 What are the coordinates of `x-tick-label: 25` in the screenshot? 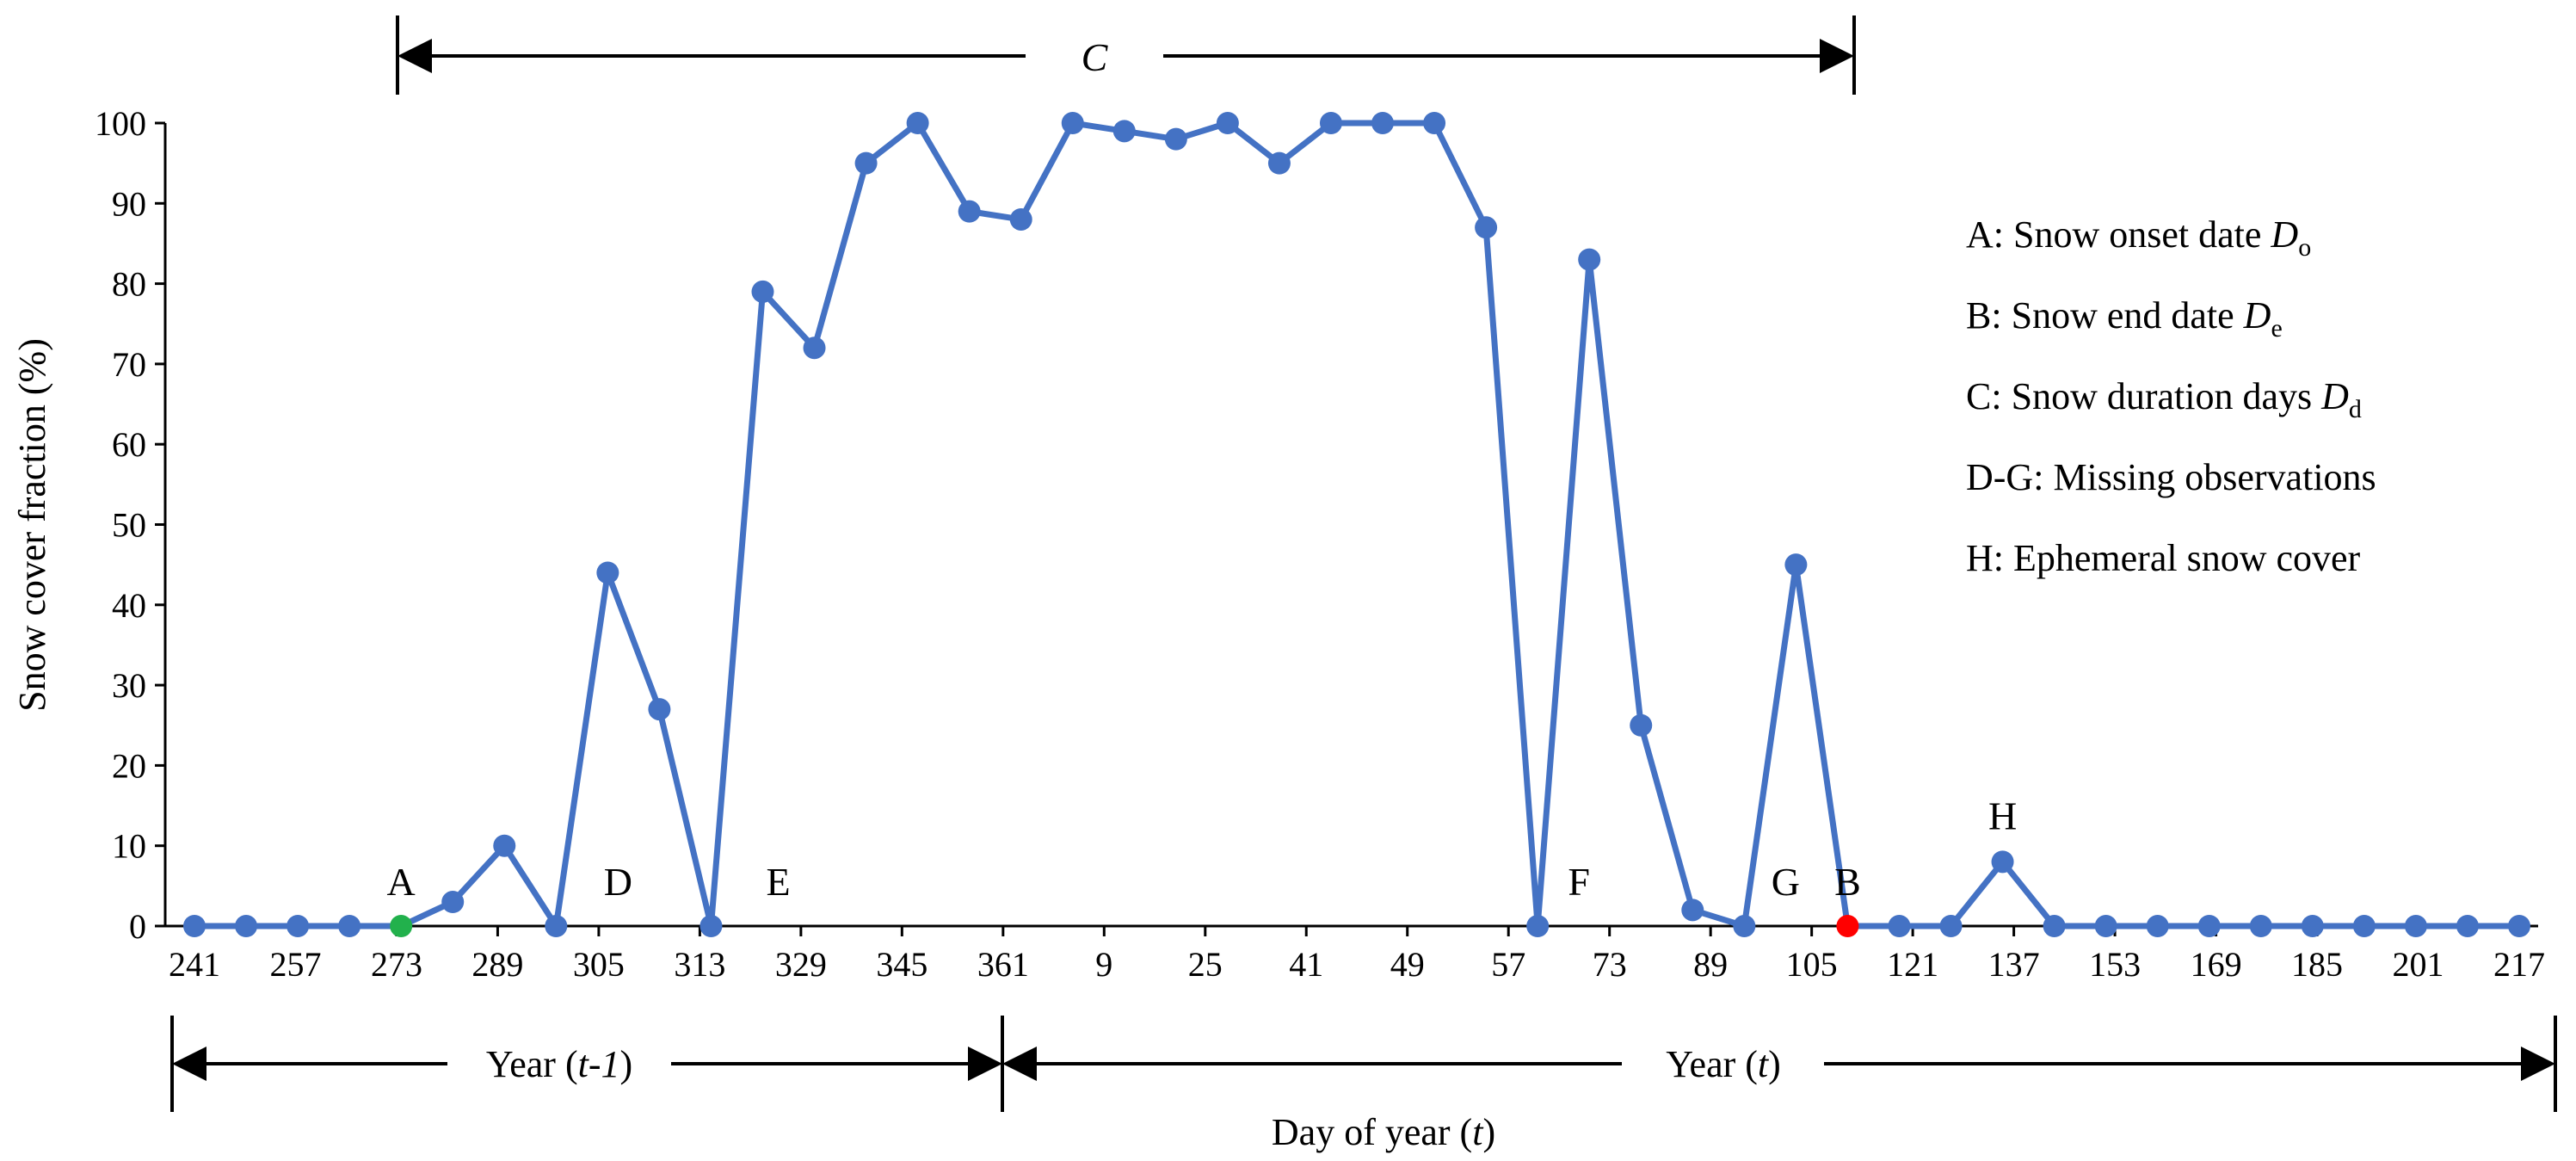 It's located at (1205, 964).